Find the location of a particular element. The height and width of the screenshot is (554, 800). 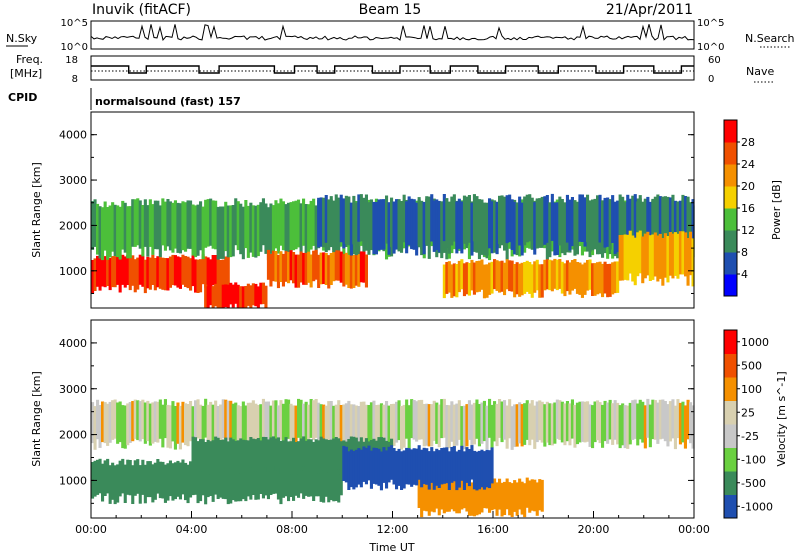

power-ylabel: Slant Range [km] is located at coordinates (36, 210).